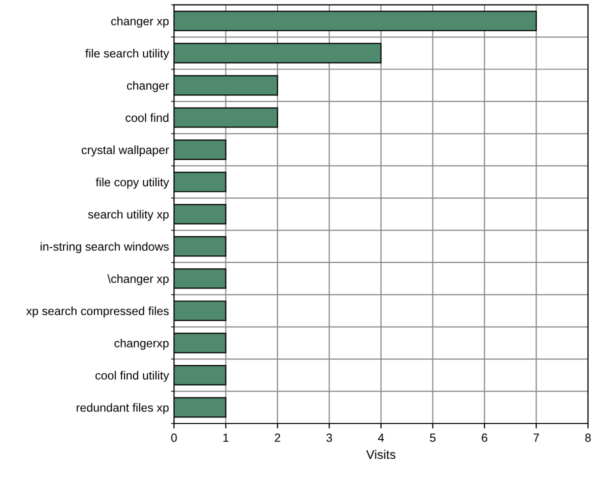  What do you see at coordinates (141, 344) in the screenshot?
I see `y-tick-label: changerxp` at bounding box center [141, 344].